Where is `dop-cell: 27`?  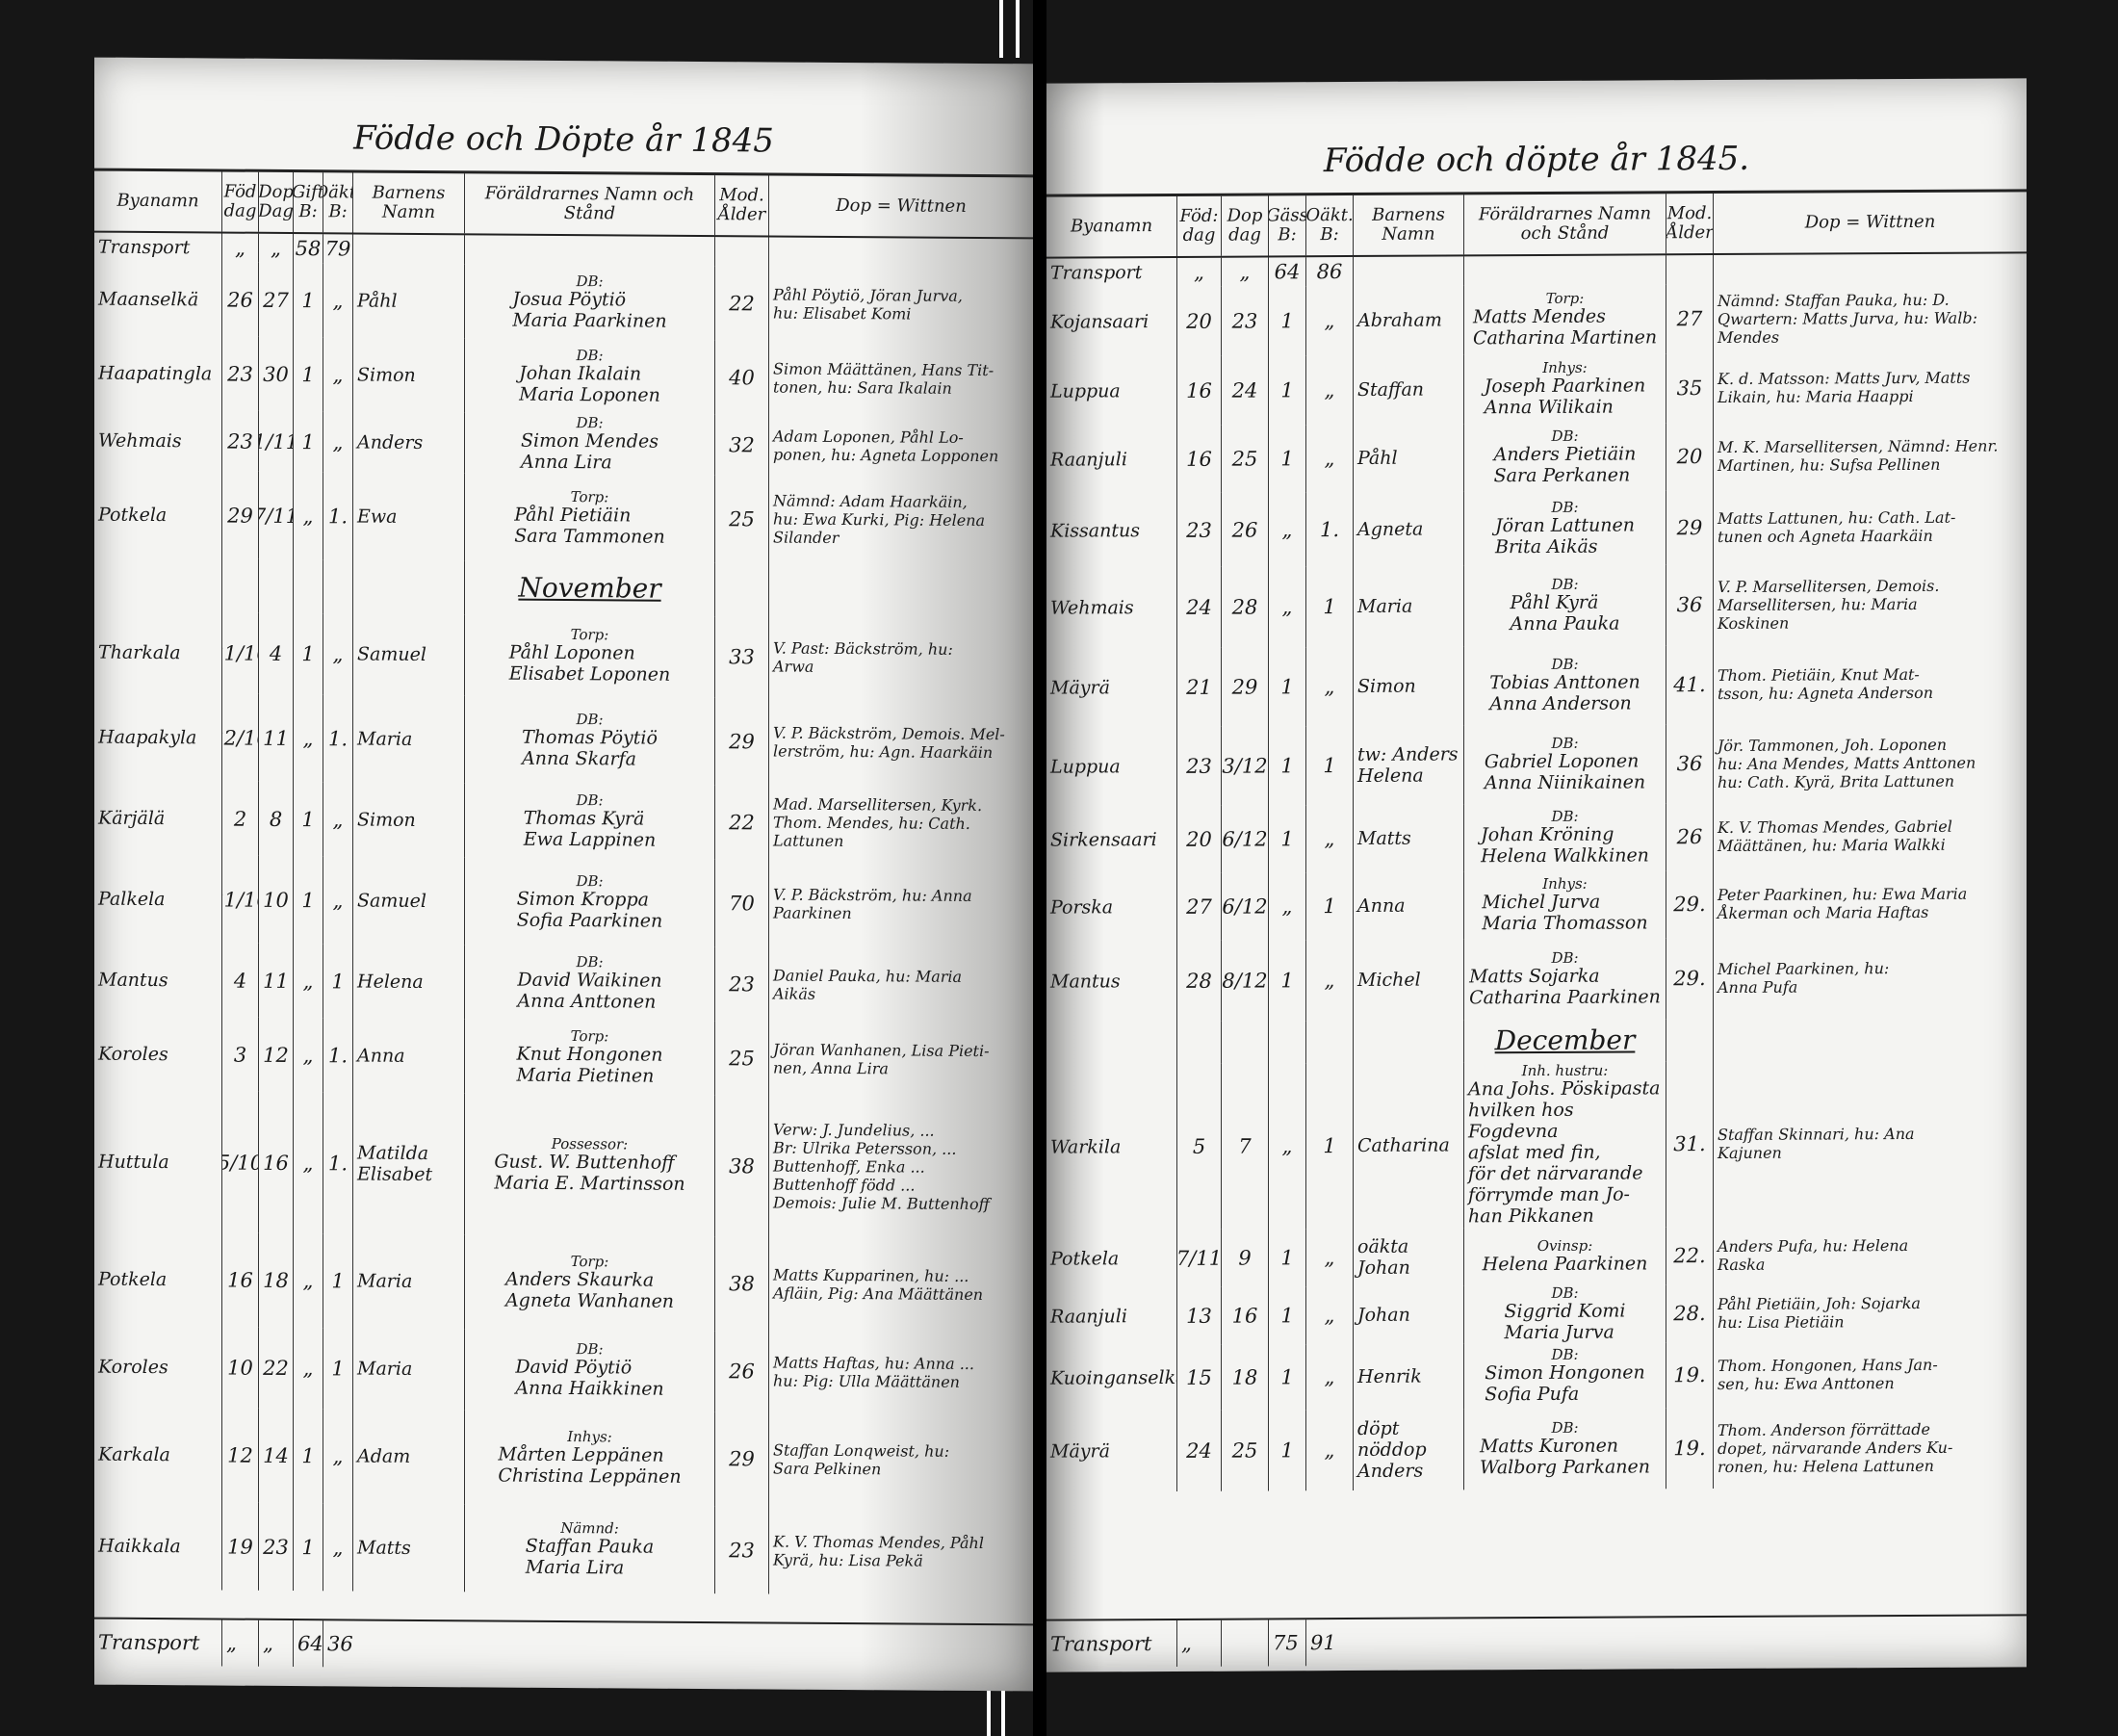 dop-cell: 27 is located at coordinates (276, 300).